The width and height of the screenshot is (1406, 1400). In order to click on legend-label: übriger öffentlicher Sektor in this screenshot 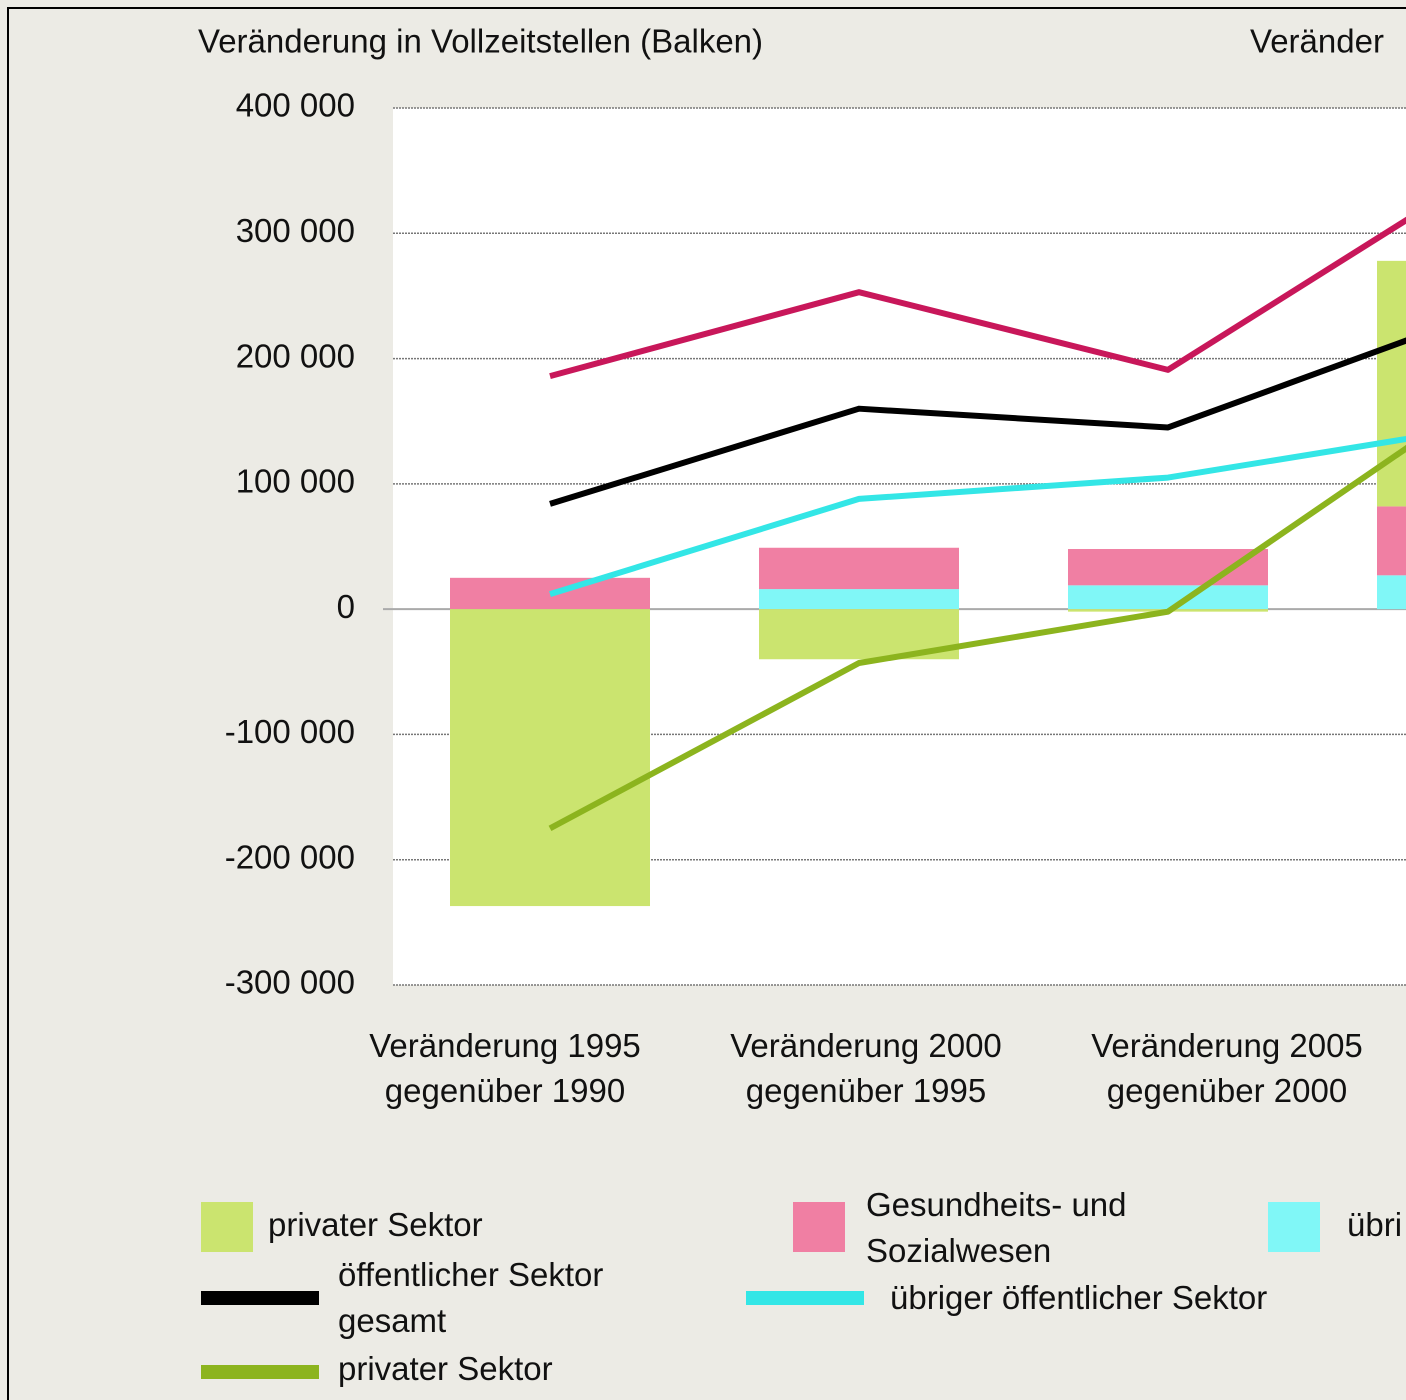, I will do `click(1079, 1297)`.